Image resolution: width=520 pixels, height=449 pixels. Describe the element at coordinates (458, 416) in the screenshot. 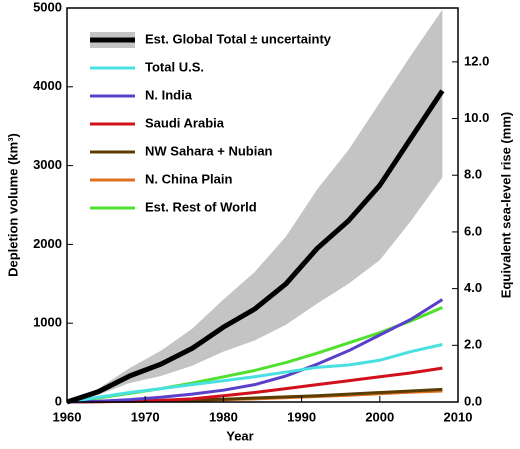

I see `x-tick-label: 2010` at that location.